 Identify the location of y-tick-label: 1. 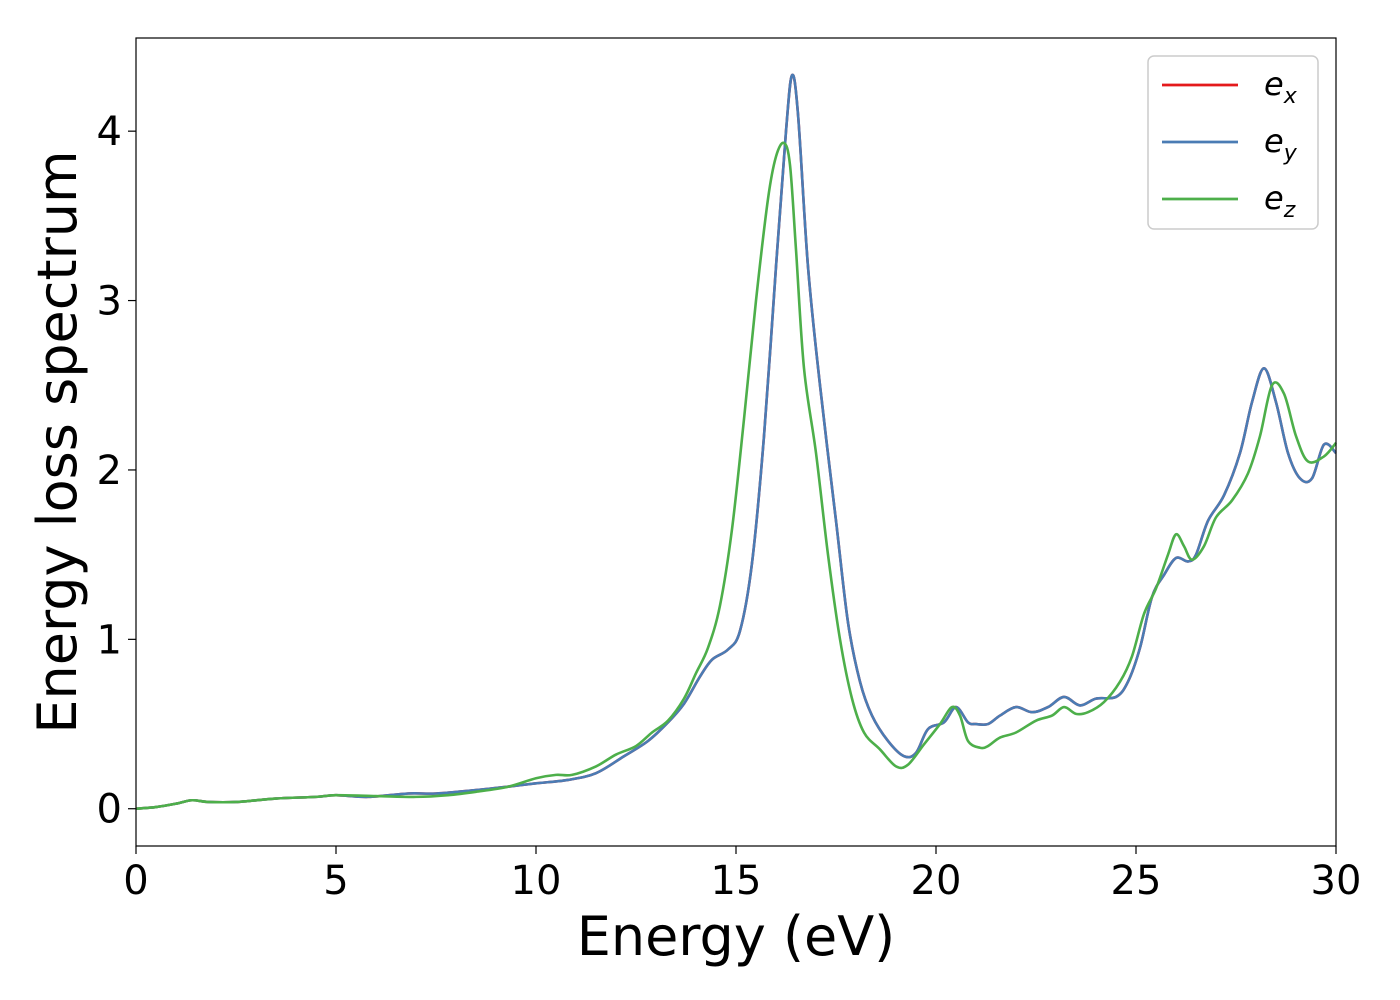
(109, 640).